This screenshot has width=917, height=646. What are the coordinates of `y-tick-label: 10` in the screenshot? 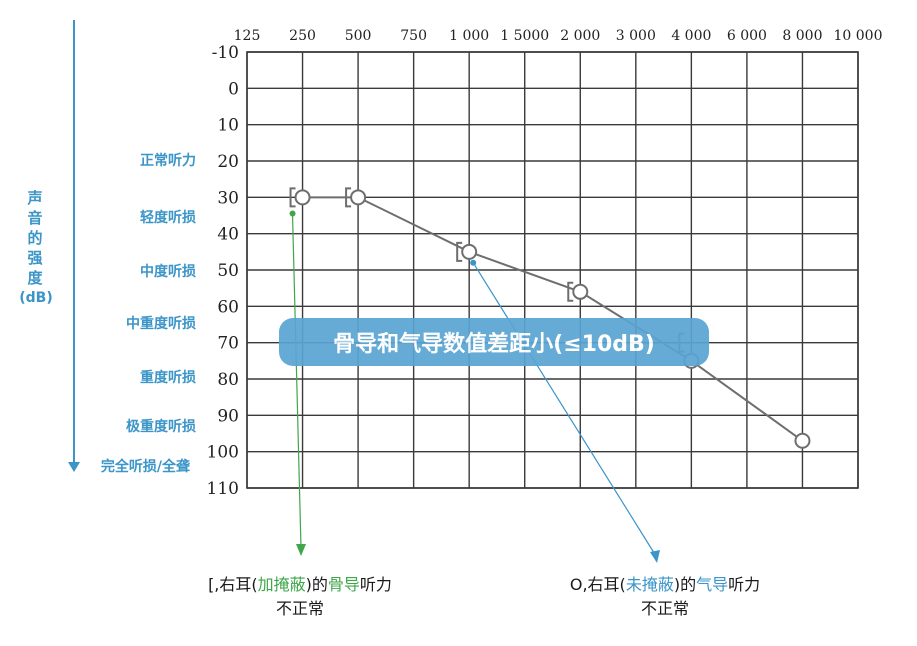 It's located at (228, 126).